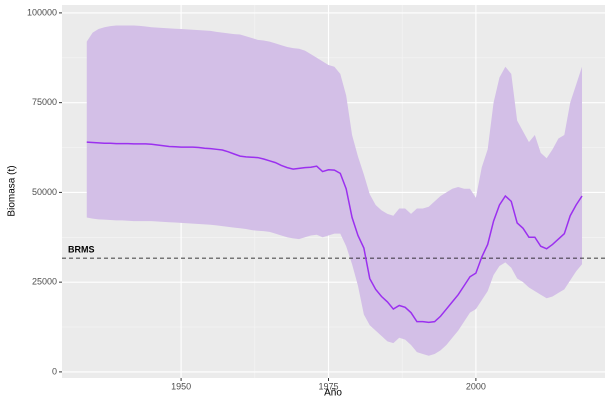  I want to click on x-tick-label: 2000, so click(476, 386).